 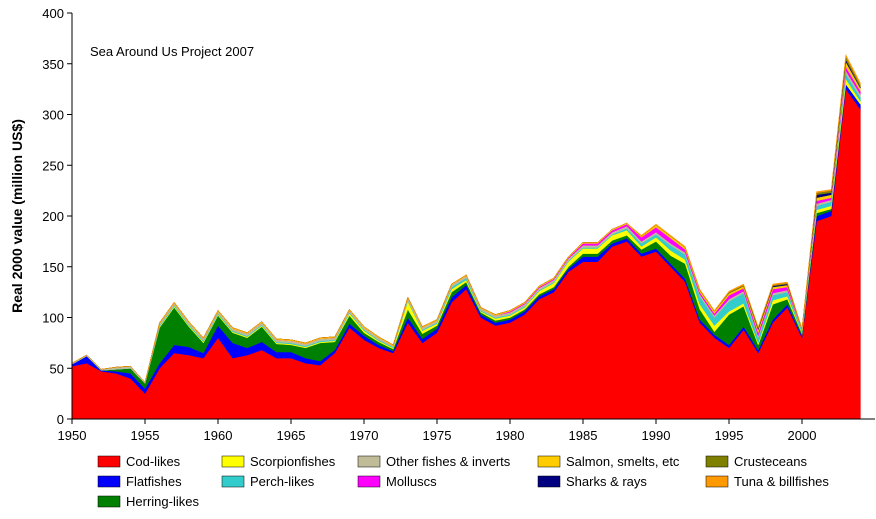 I want to click on annotation: Sea Around Us Project 2007, so click(x=172, y=51).